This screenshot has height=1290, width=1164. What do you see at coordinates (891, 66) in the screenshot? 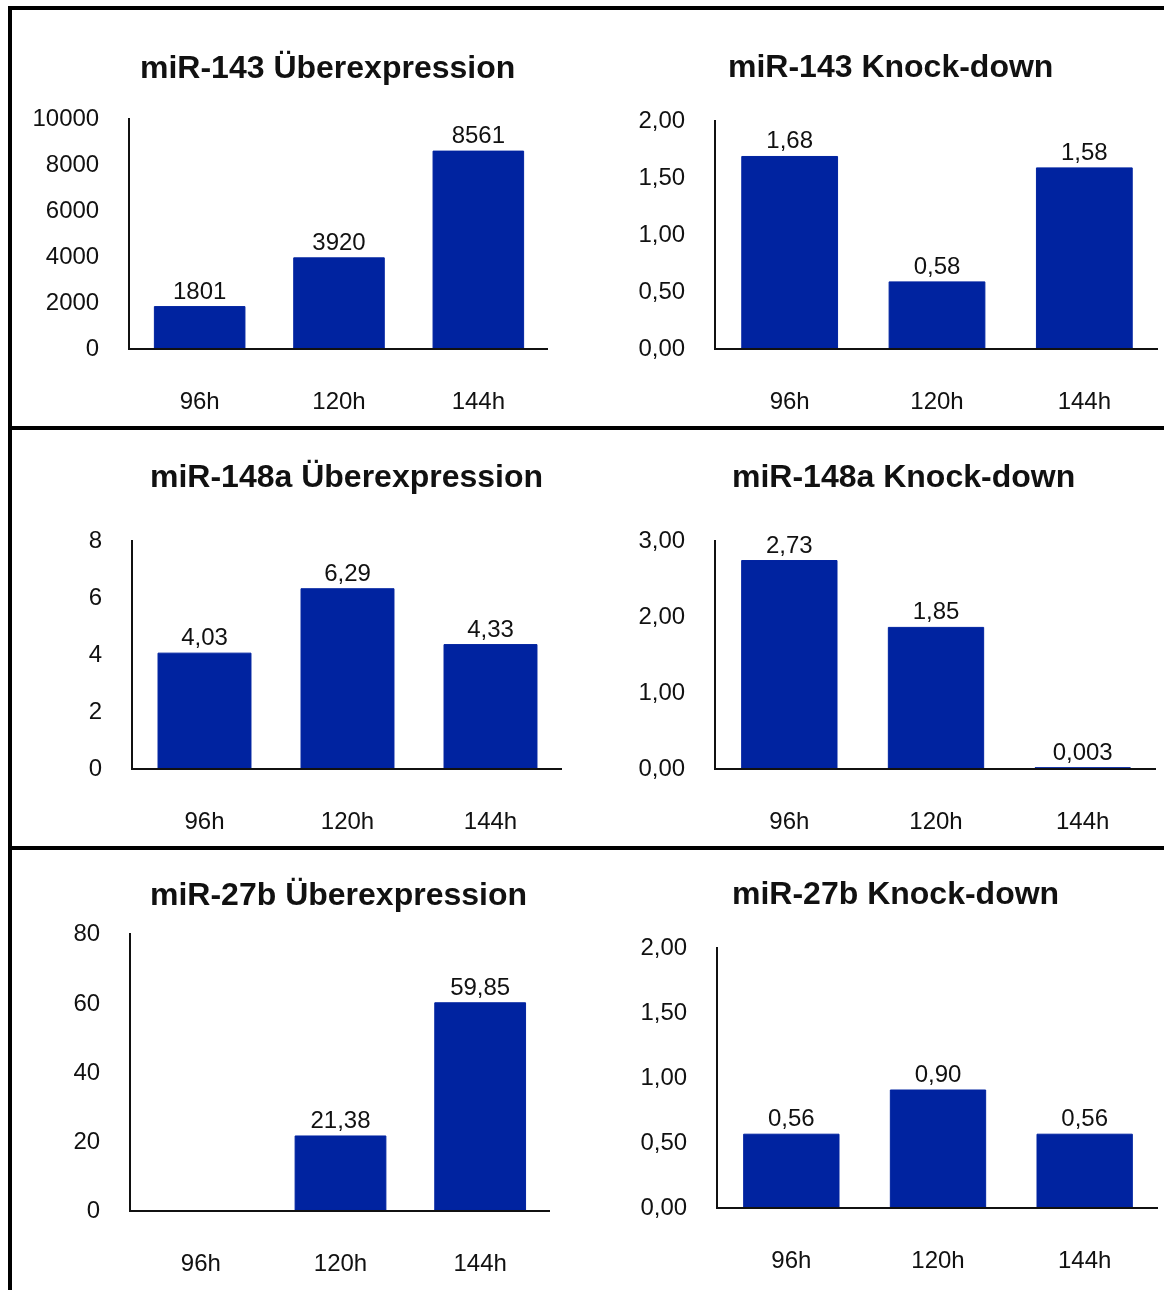
I see `chart-title: miR-143 Knock-down` at bounding box center [891, 66].